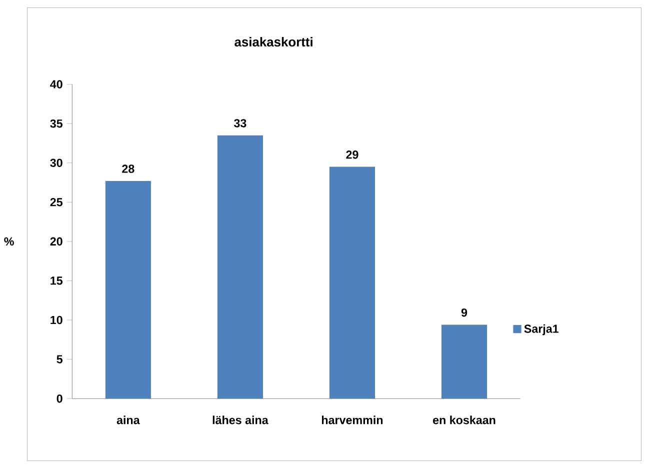  Describe the element at coordinates (464, 312) in the screenshot. I see `data-label: 9` at that location.